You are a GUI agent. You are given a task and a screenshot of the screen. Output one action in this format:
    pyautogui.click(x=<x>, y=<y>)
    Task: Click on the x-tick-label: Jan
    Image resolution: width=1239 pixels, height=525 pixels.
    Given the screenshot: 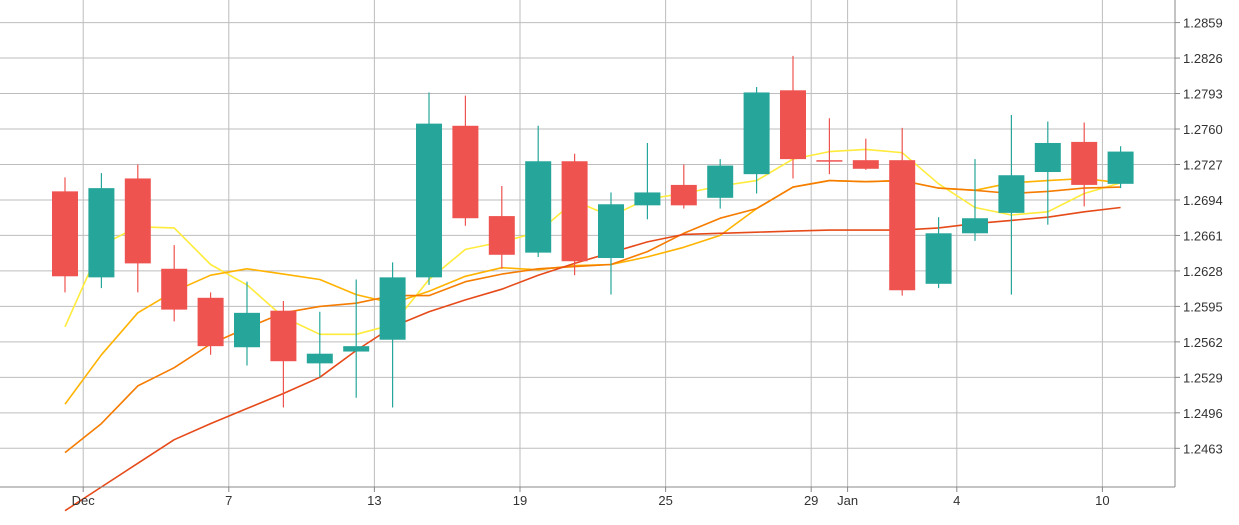 What is the action you would take?
    pyautogui.click(x=847, y=500)
    